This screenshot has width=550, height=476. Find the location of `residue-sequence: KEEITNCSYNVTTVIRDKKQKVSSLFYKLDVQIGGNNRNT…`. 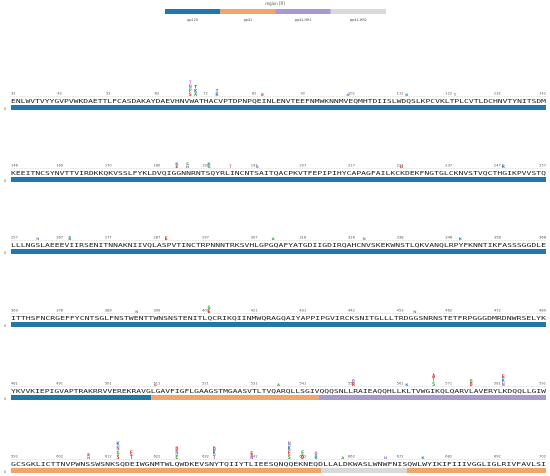

residue-sequence: KEEITNCSYNVTTVIRDKKQKVSSLFYKLDVQIGGNNRNT… is located at coordinates (279, 174).